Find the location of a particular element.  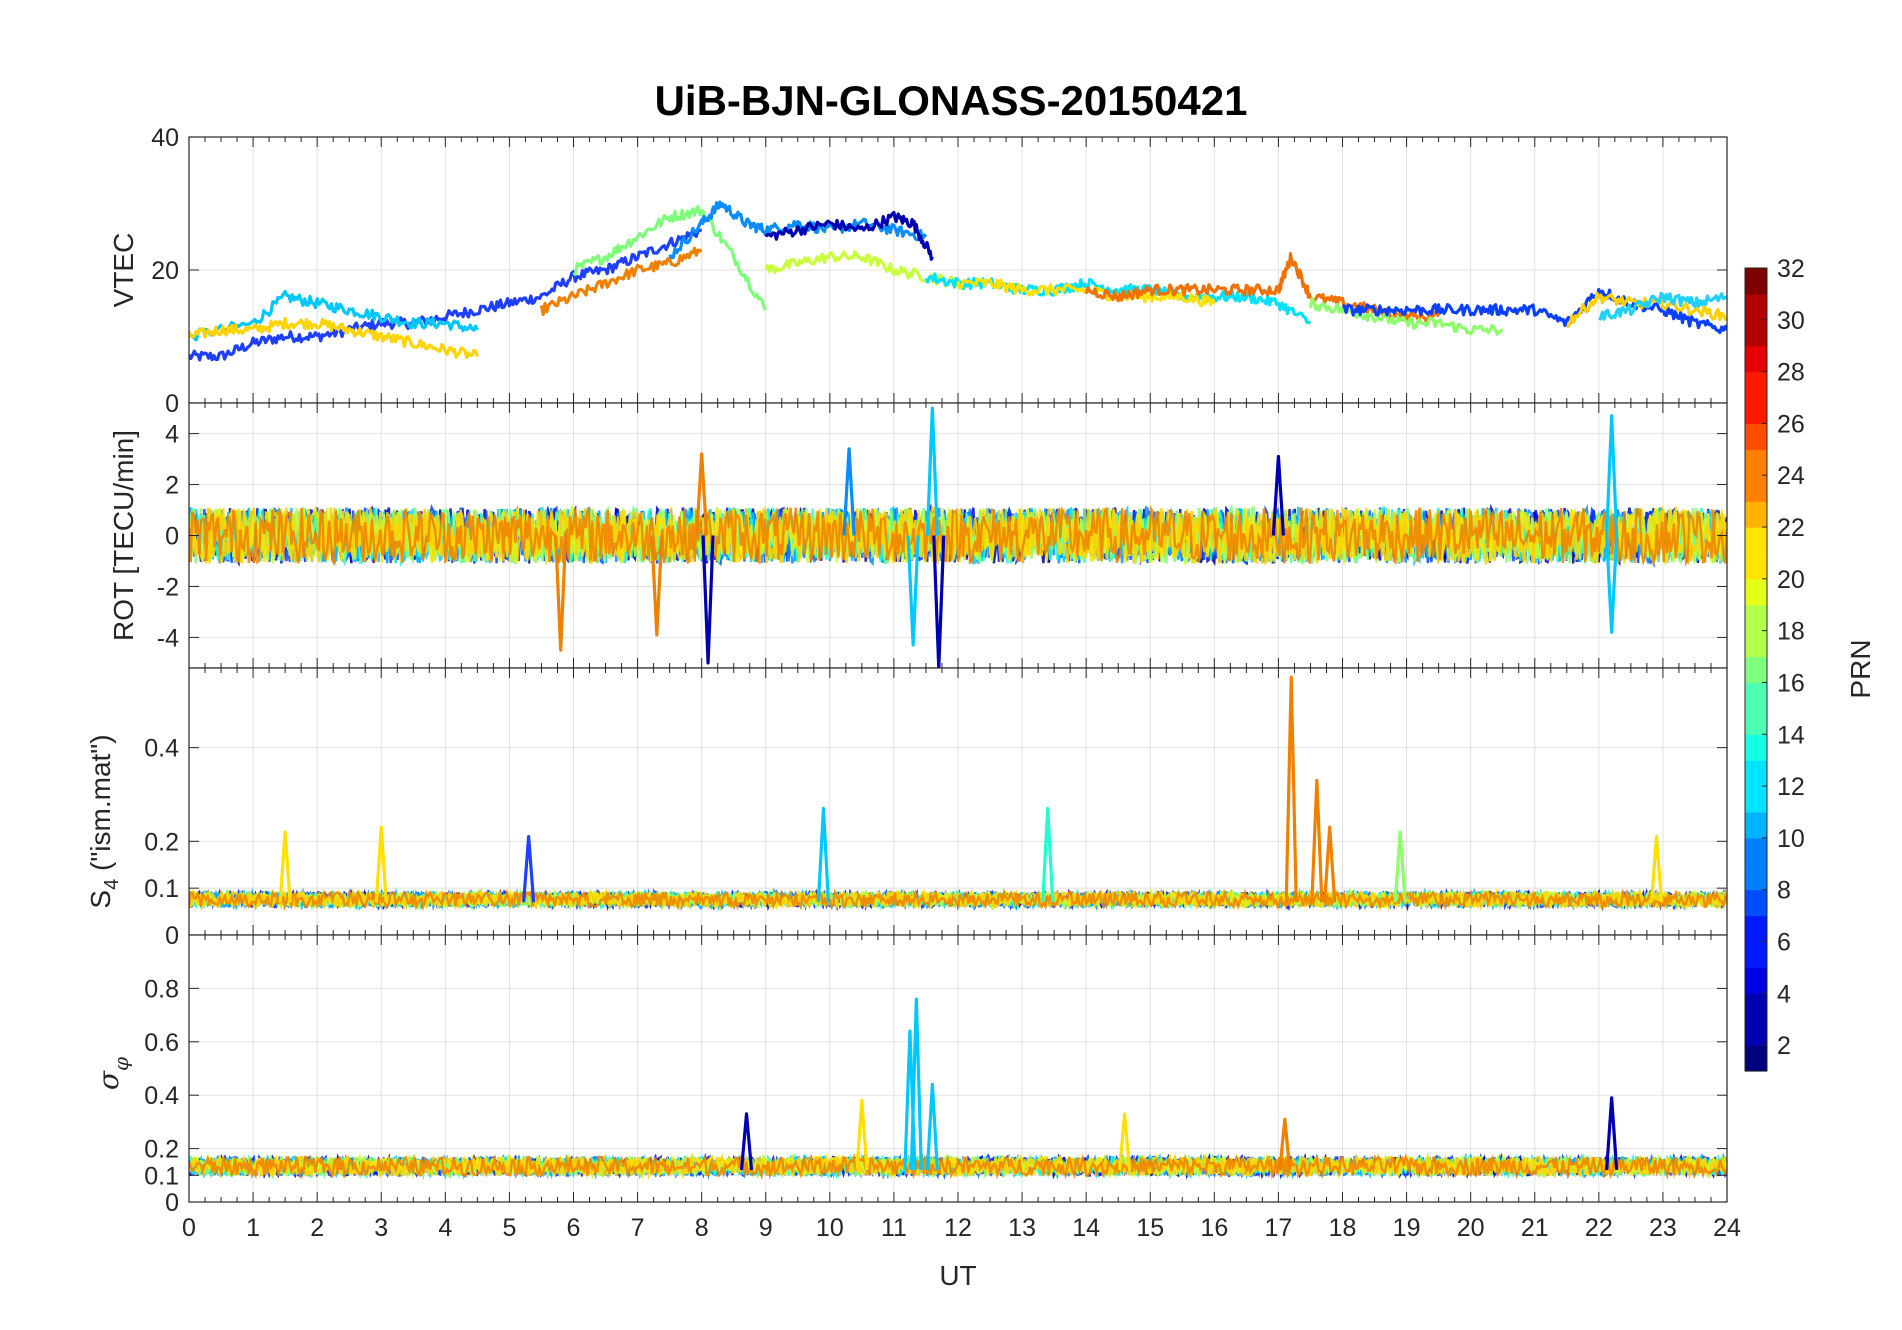

y-tick-label: 0.1 is located at coordinates (161, 889).